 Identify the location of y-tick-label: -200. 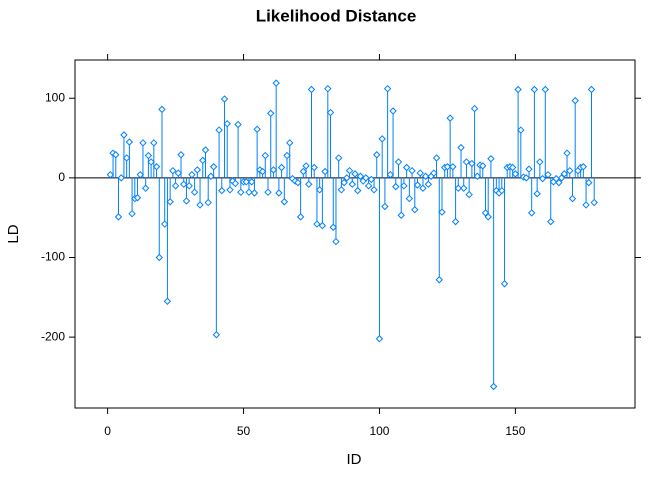
(53, 336).